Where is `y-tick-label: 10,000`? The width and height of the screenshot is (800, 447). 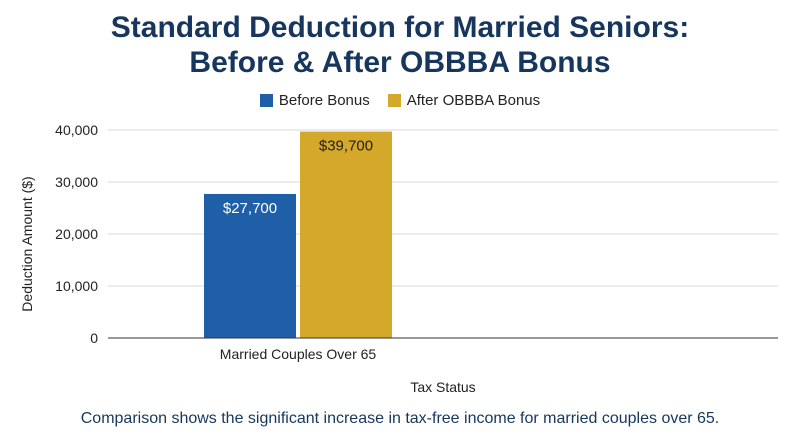
y-tick-label: 10,000 is located at coordinates (76, 286).